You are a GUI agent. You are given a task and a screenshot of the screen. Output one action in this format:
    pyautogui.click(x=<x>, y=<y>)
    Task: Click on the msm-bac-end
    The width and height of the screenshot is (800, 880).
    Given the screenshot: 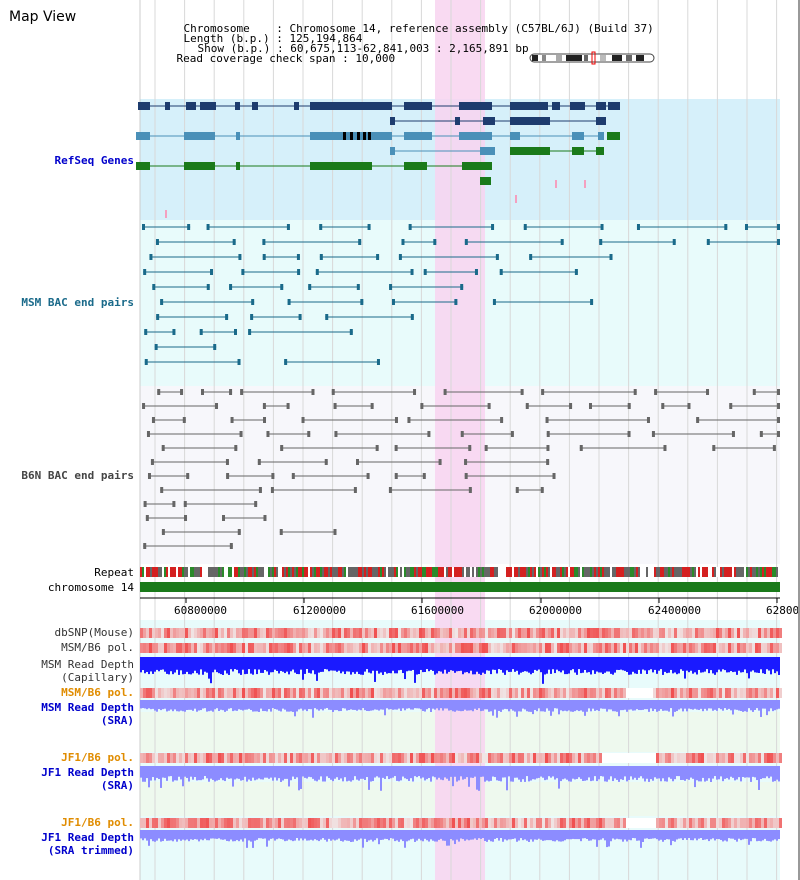 What is the action you would take?
    pyautogui.click(x=435, y=242)
    